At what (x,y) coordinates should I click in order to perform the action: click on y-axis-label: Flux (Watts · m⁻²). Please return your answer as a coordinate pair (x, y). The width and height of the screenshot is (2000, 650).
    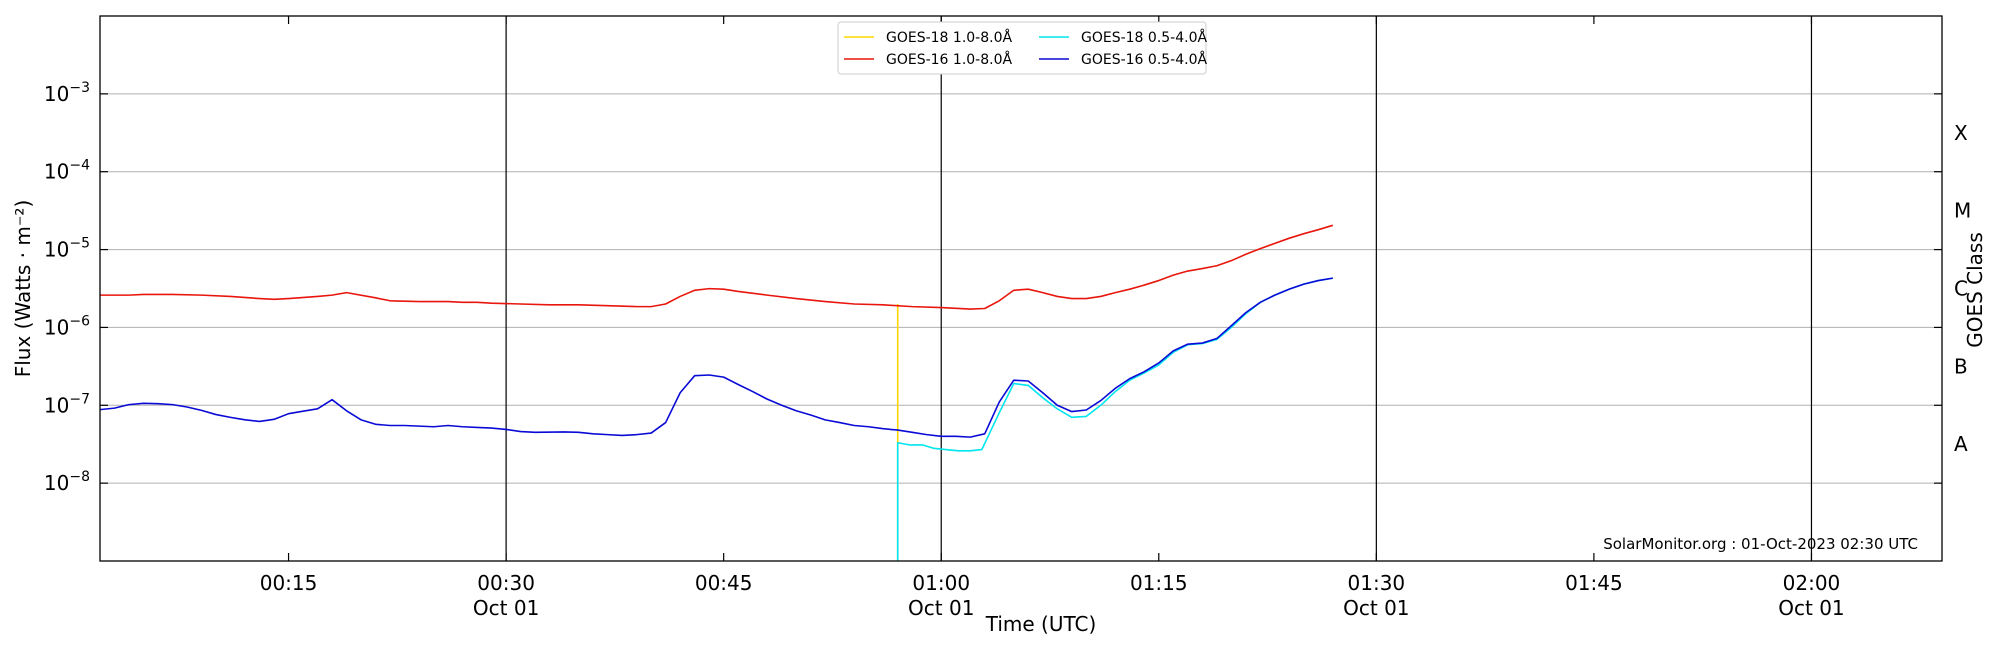
    Looking at the image, I should click on (23, 289).